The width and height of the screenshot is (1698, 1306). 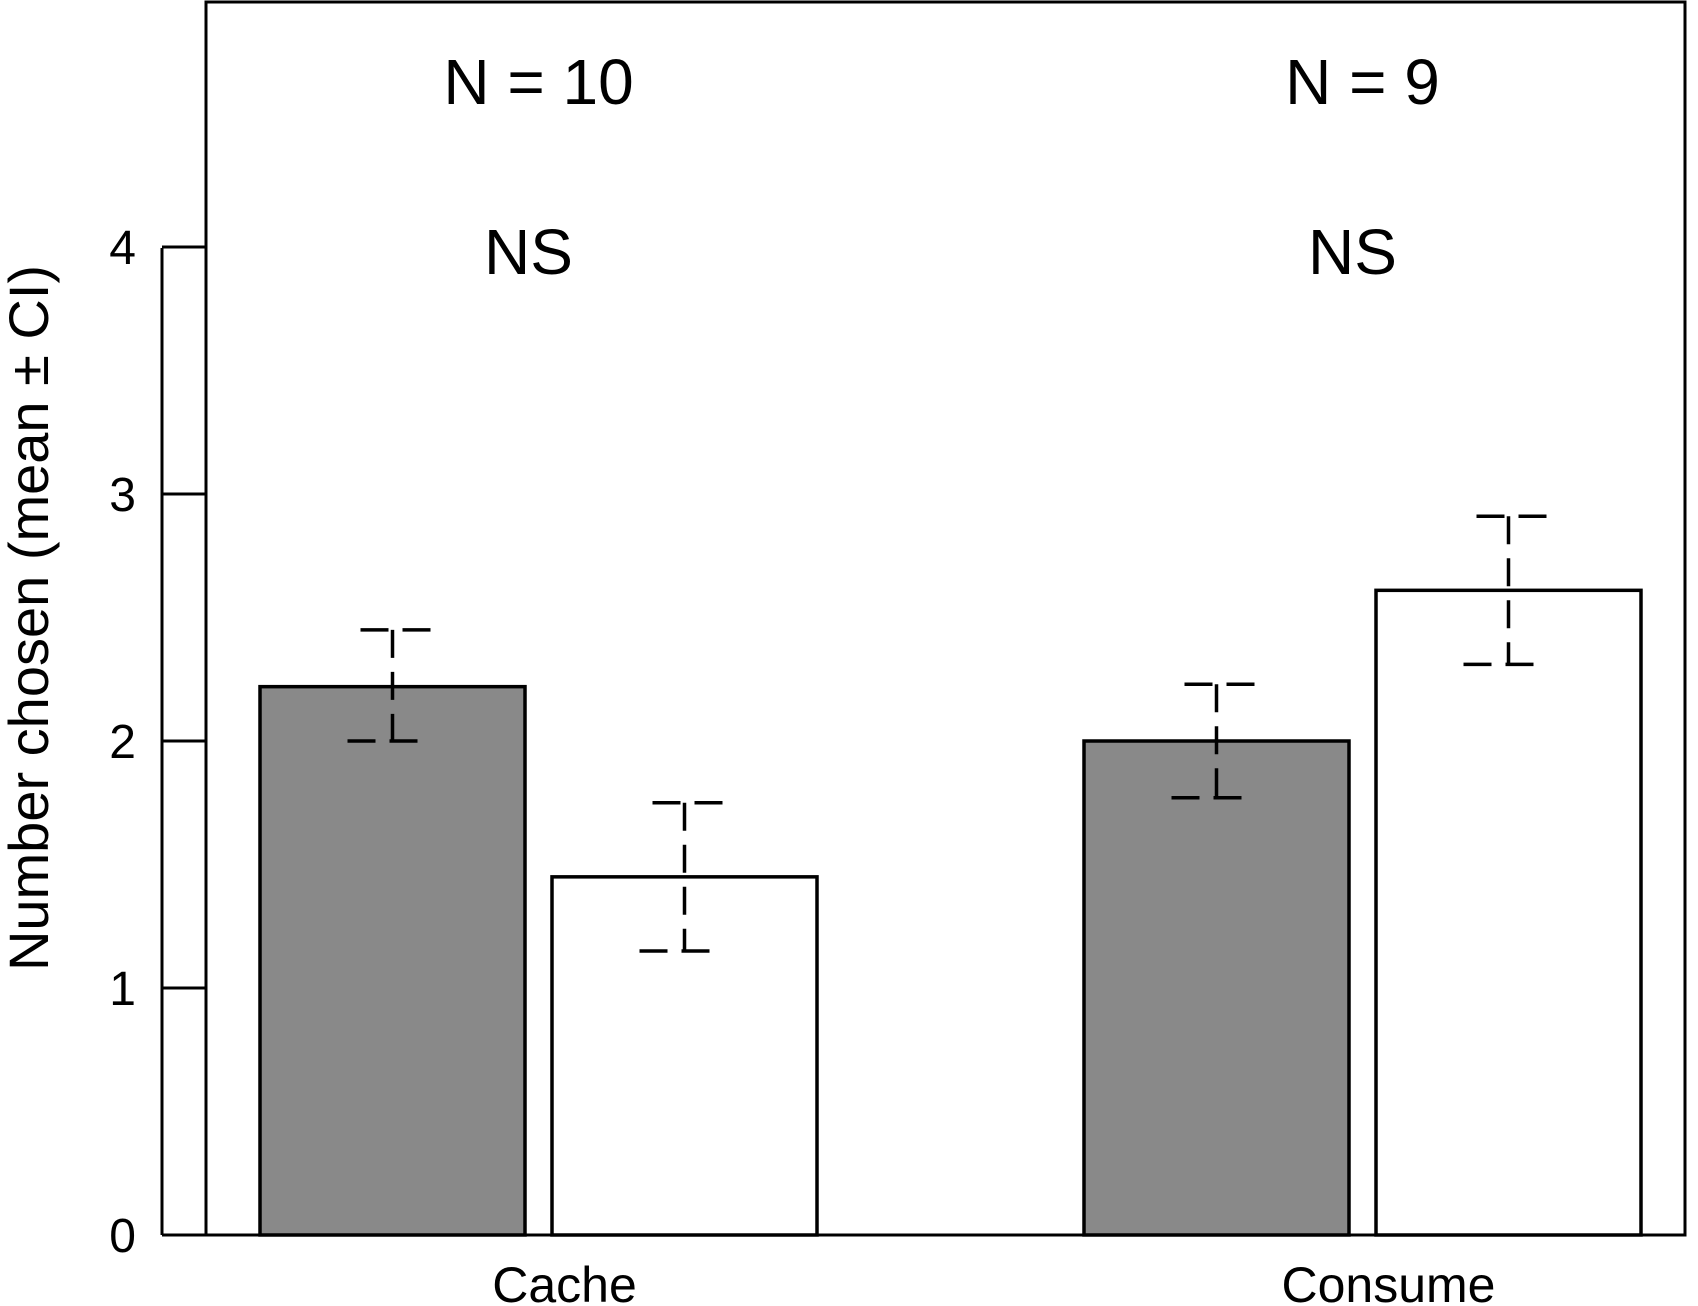 What do you see at coordinates (122, 495) in the screenshot?
I see `y-tick-label-3: 3` at bounding box center [122, 495].